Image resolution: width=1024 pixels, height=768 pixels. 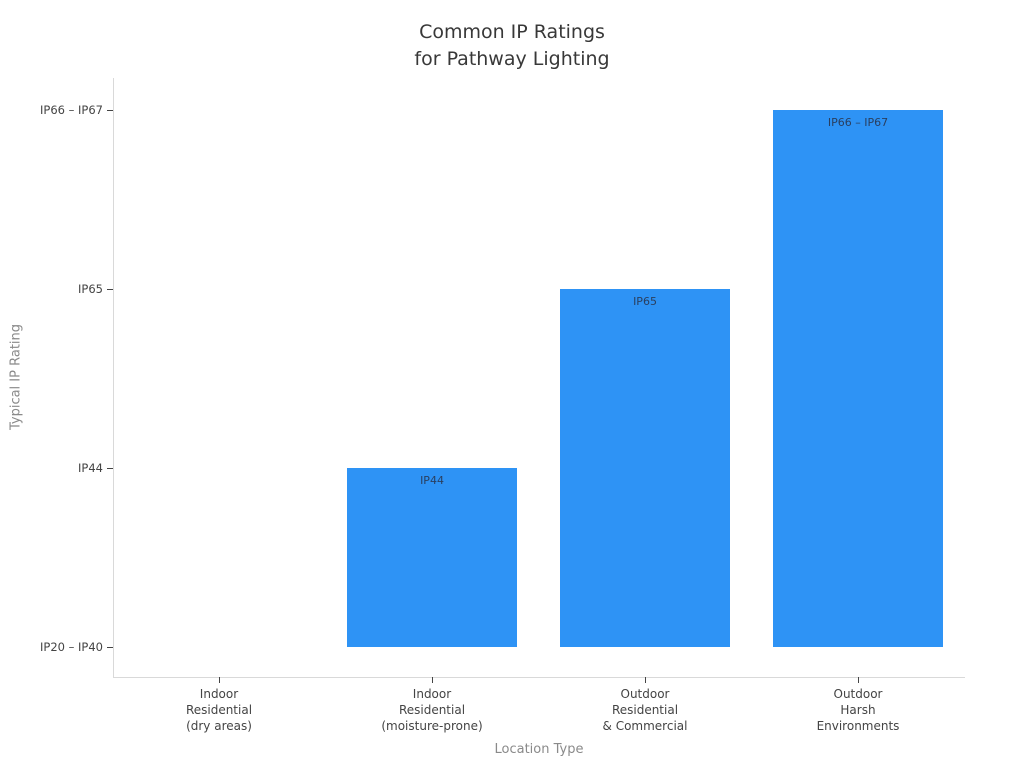 What do you see at coordinates (539, 677) in the screenshot?
I see `x-axis-line` at bounding box center [539, 677].